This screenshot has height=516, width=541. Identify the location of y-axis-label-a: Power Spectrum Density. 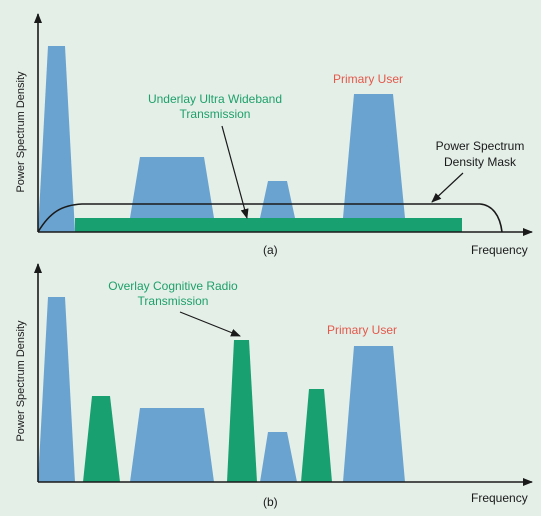
(21, 132).